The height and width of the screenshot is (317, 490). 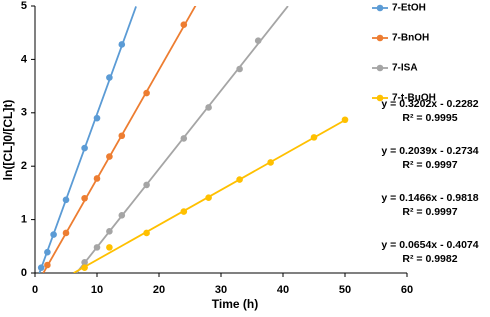 I want to click on x-tick-label: 20, so click(x=159, y=290).